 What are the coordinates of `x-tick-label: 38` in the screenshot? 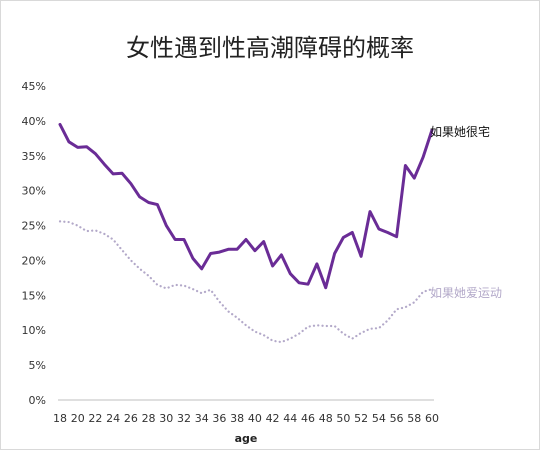 It's located at (237, 418).